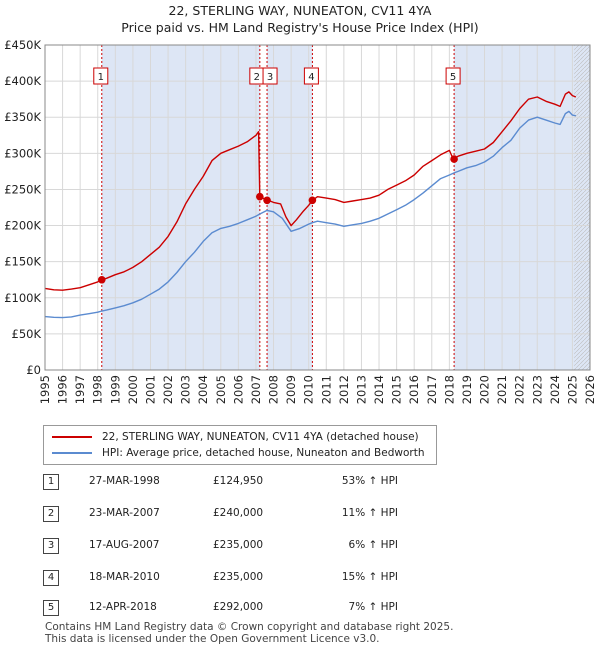 This screenshot has width=600, height=650. Describe the element at coordinates (344, 389) in the screenshot. I see `x-tick-label: 2012` at that location.